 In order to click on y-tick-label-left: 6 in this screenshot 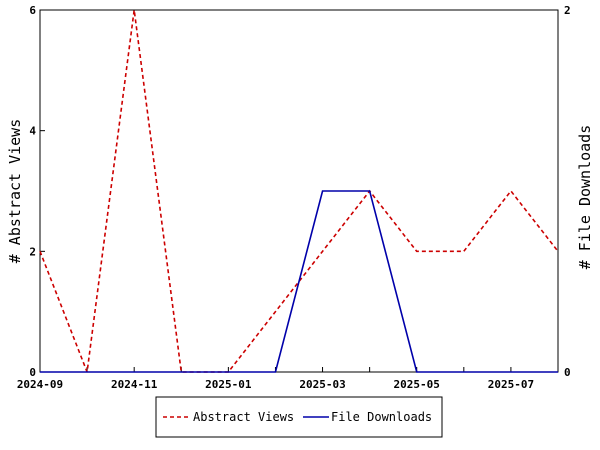, I will do `click(32, 10)`.